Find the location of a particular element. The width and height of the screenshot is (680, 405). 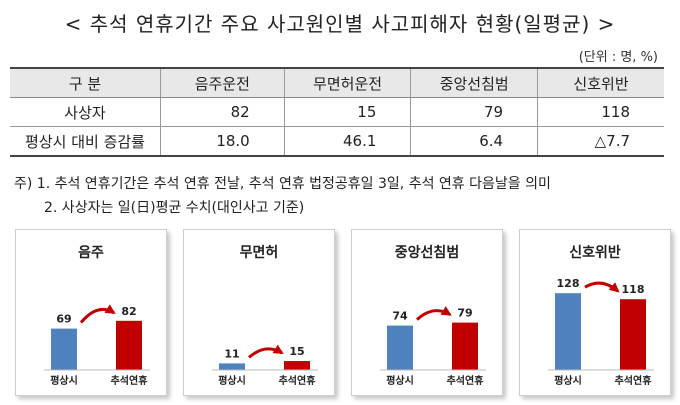

page-title: < 추석 연휴기간 주요 사고원인별 사고피해자 현황(일평균) > is located at coordinates (340, 24).